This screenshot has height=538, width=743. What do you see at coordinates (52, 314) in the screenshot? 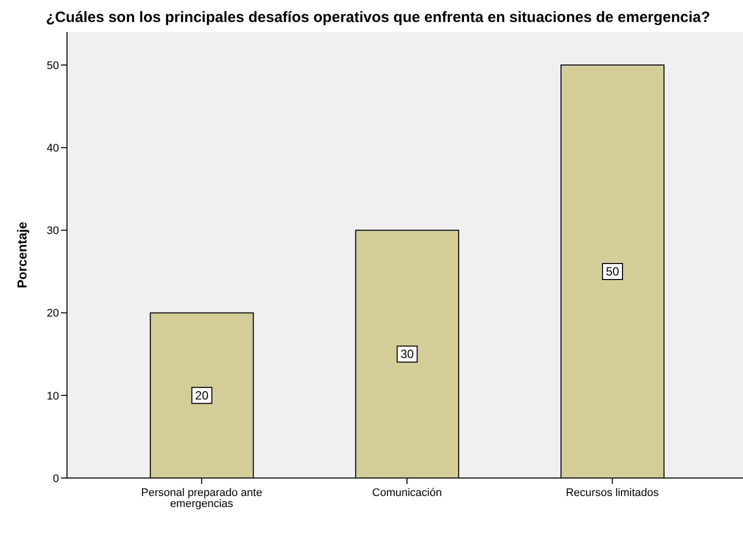
I see `y-tick-label: 20` at bounding box center [52, 314].